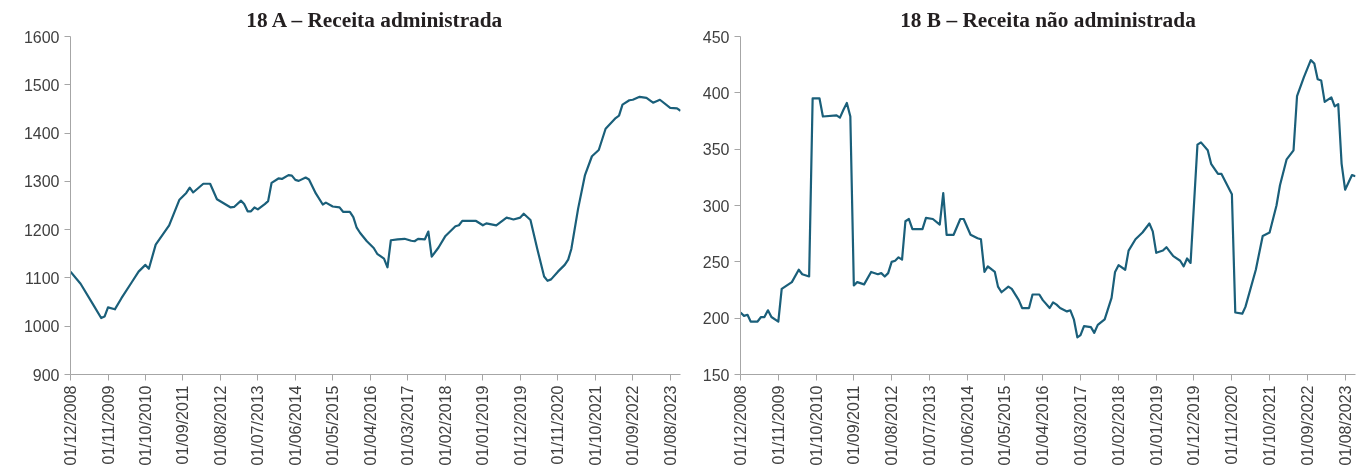 Image resolution: width=1357 pixels, height=468 pixels. What do you see at coordinates (716, 206) in the screenshot?
I see `y-tick-label: 300` at bounding box center [716, 206].